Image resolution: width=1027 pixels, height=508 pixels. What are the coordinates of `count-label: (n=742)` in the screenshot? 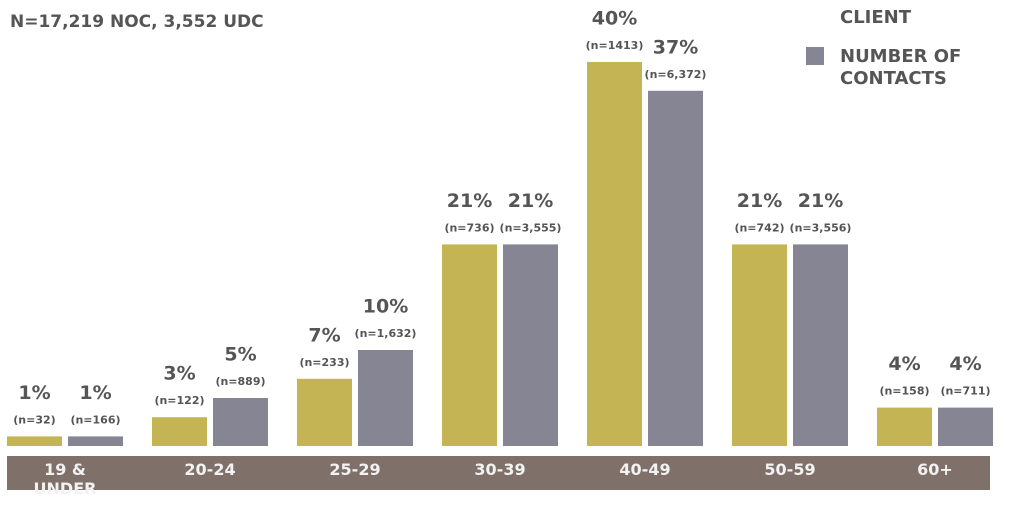 It's located at (759, 227).